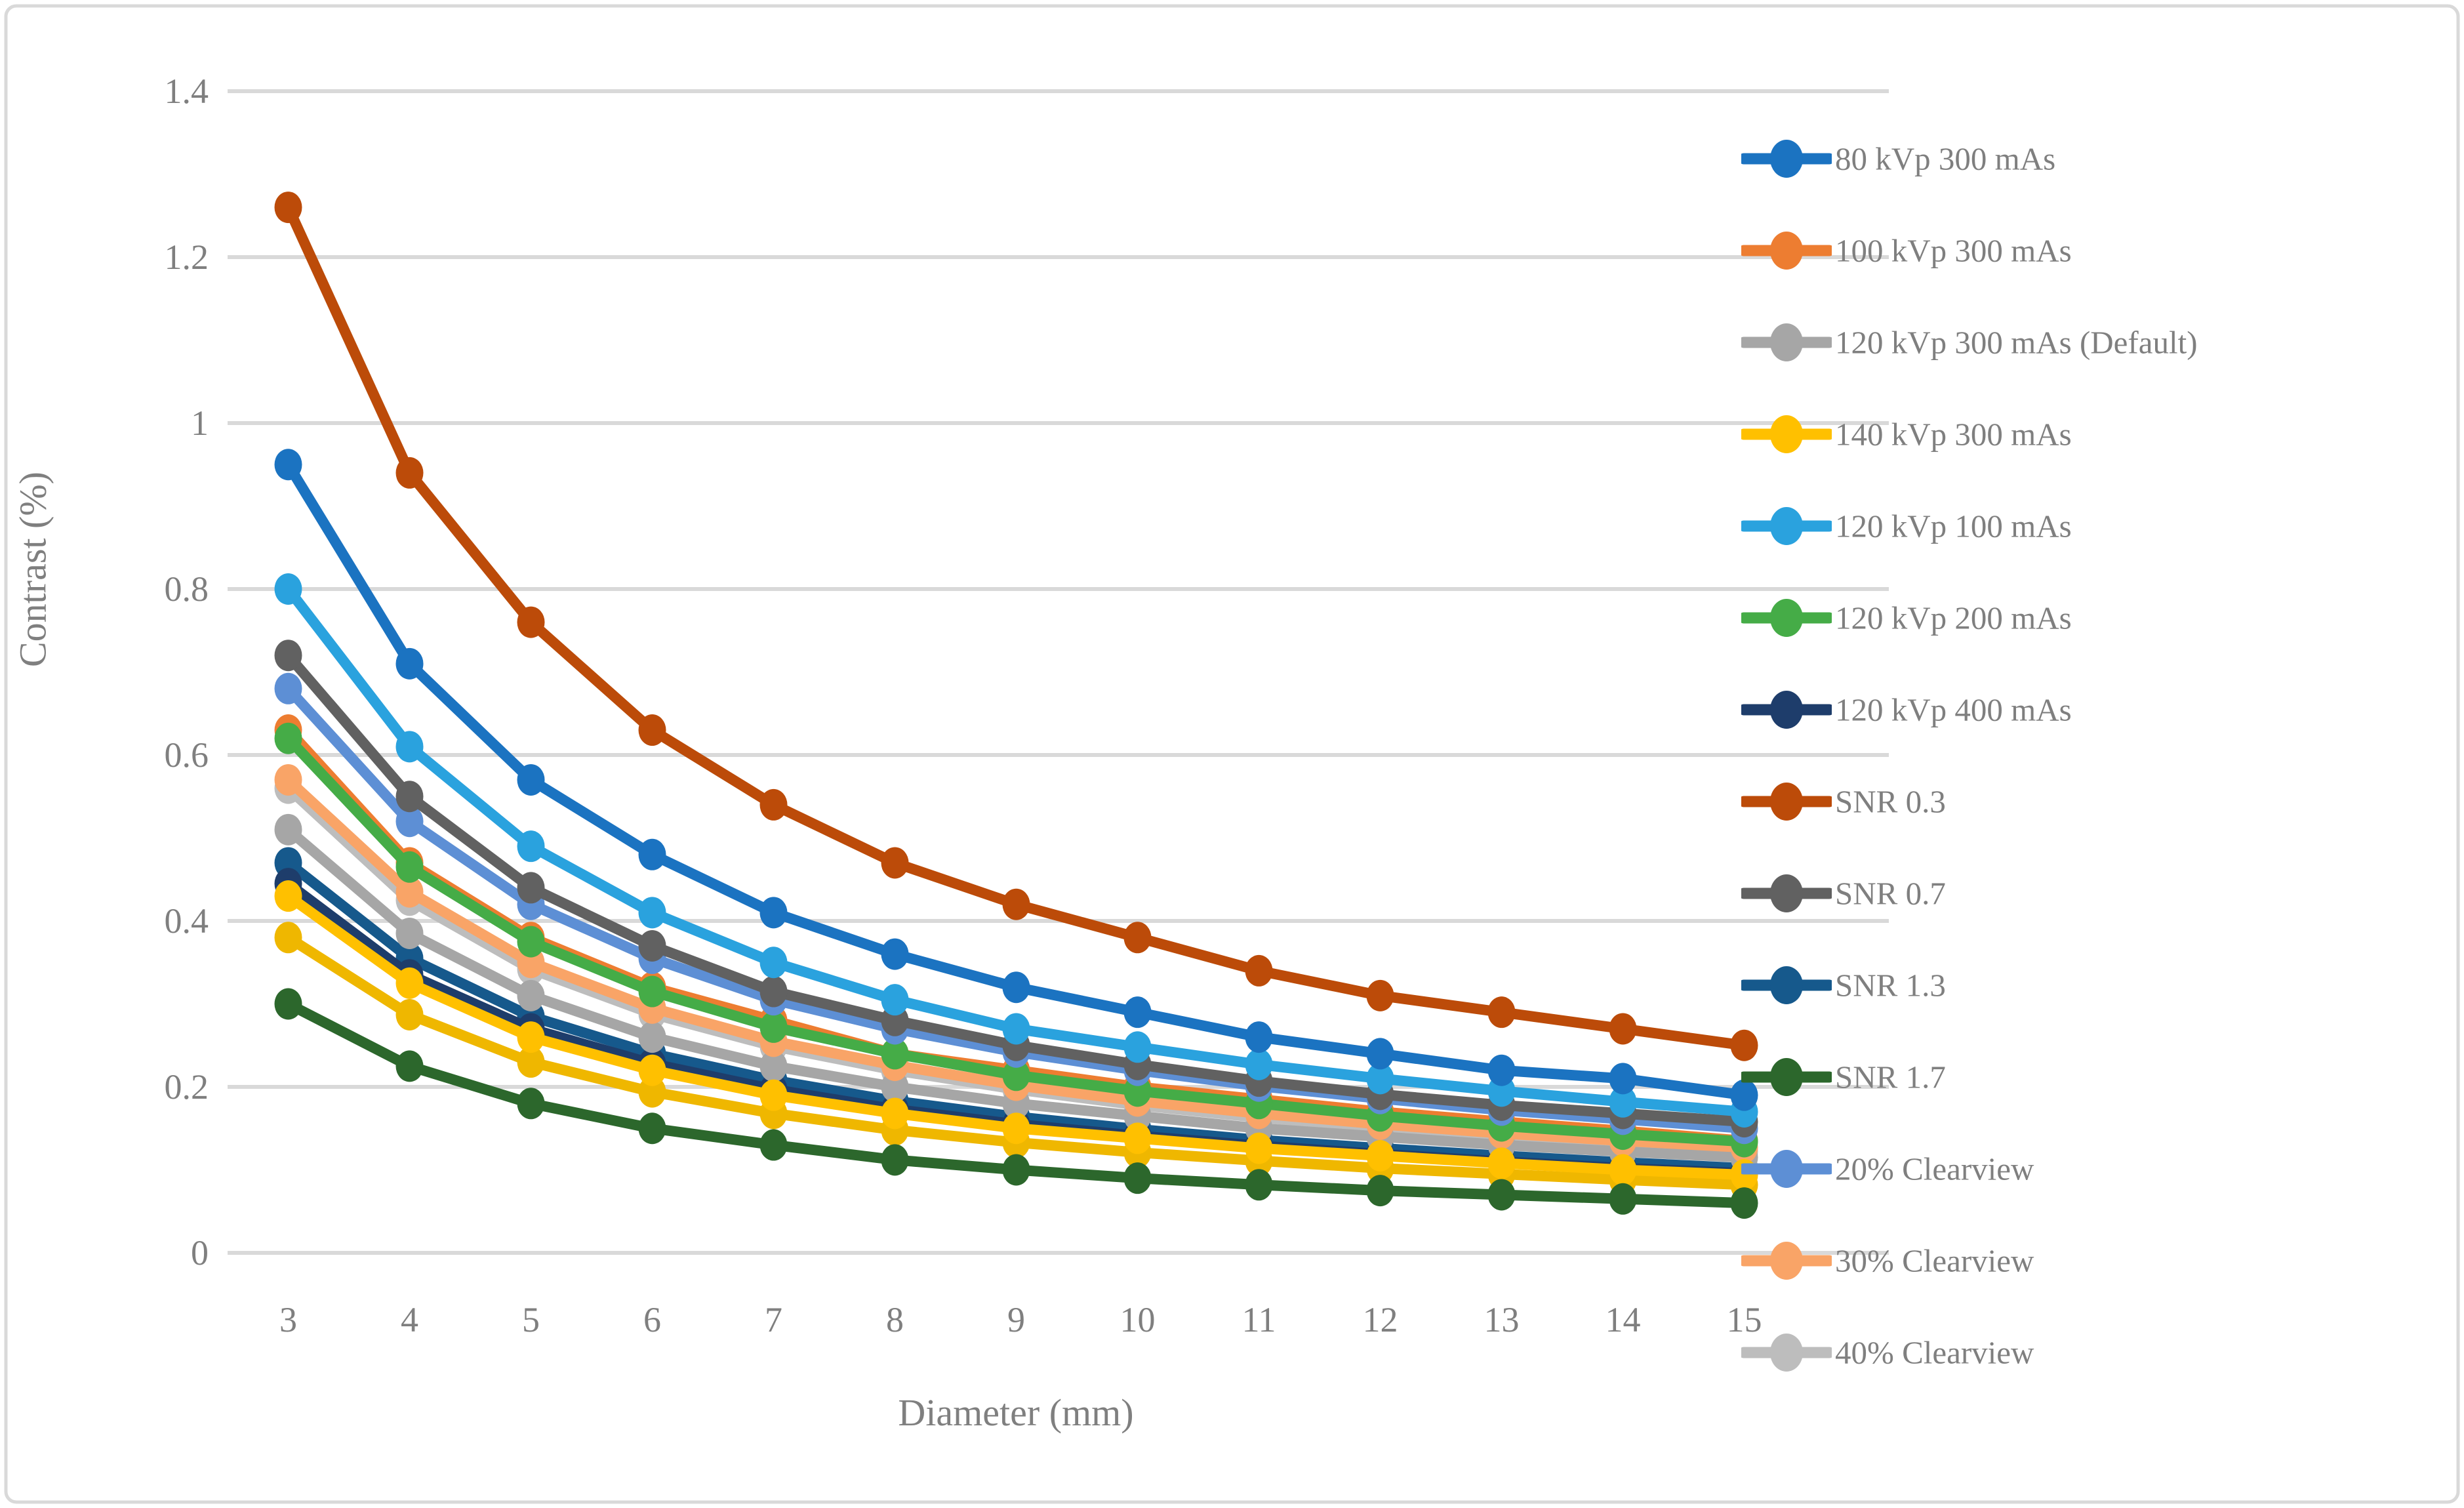 The width and height of the screenshot is (2464, 1508). Describe the element at coordinates (1016, 1319) in the screenshot. I see `x-tick-label-9: 9` at that location.